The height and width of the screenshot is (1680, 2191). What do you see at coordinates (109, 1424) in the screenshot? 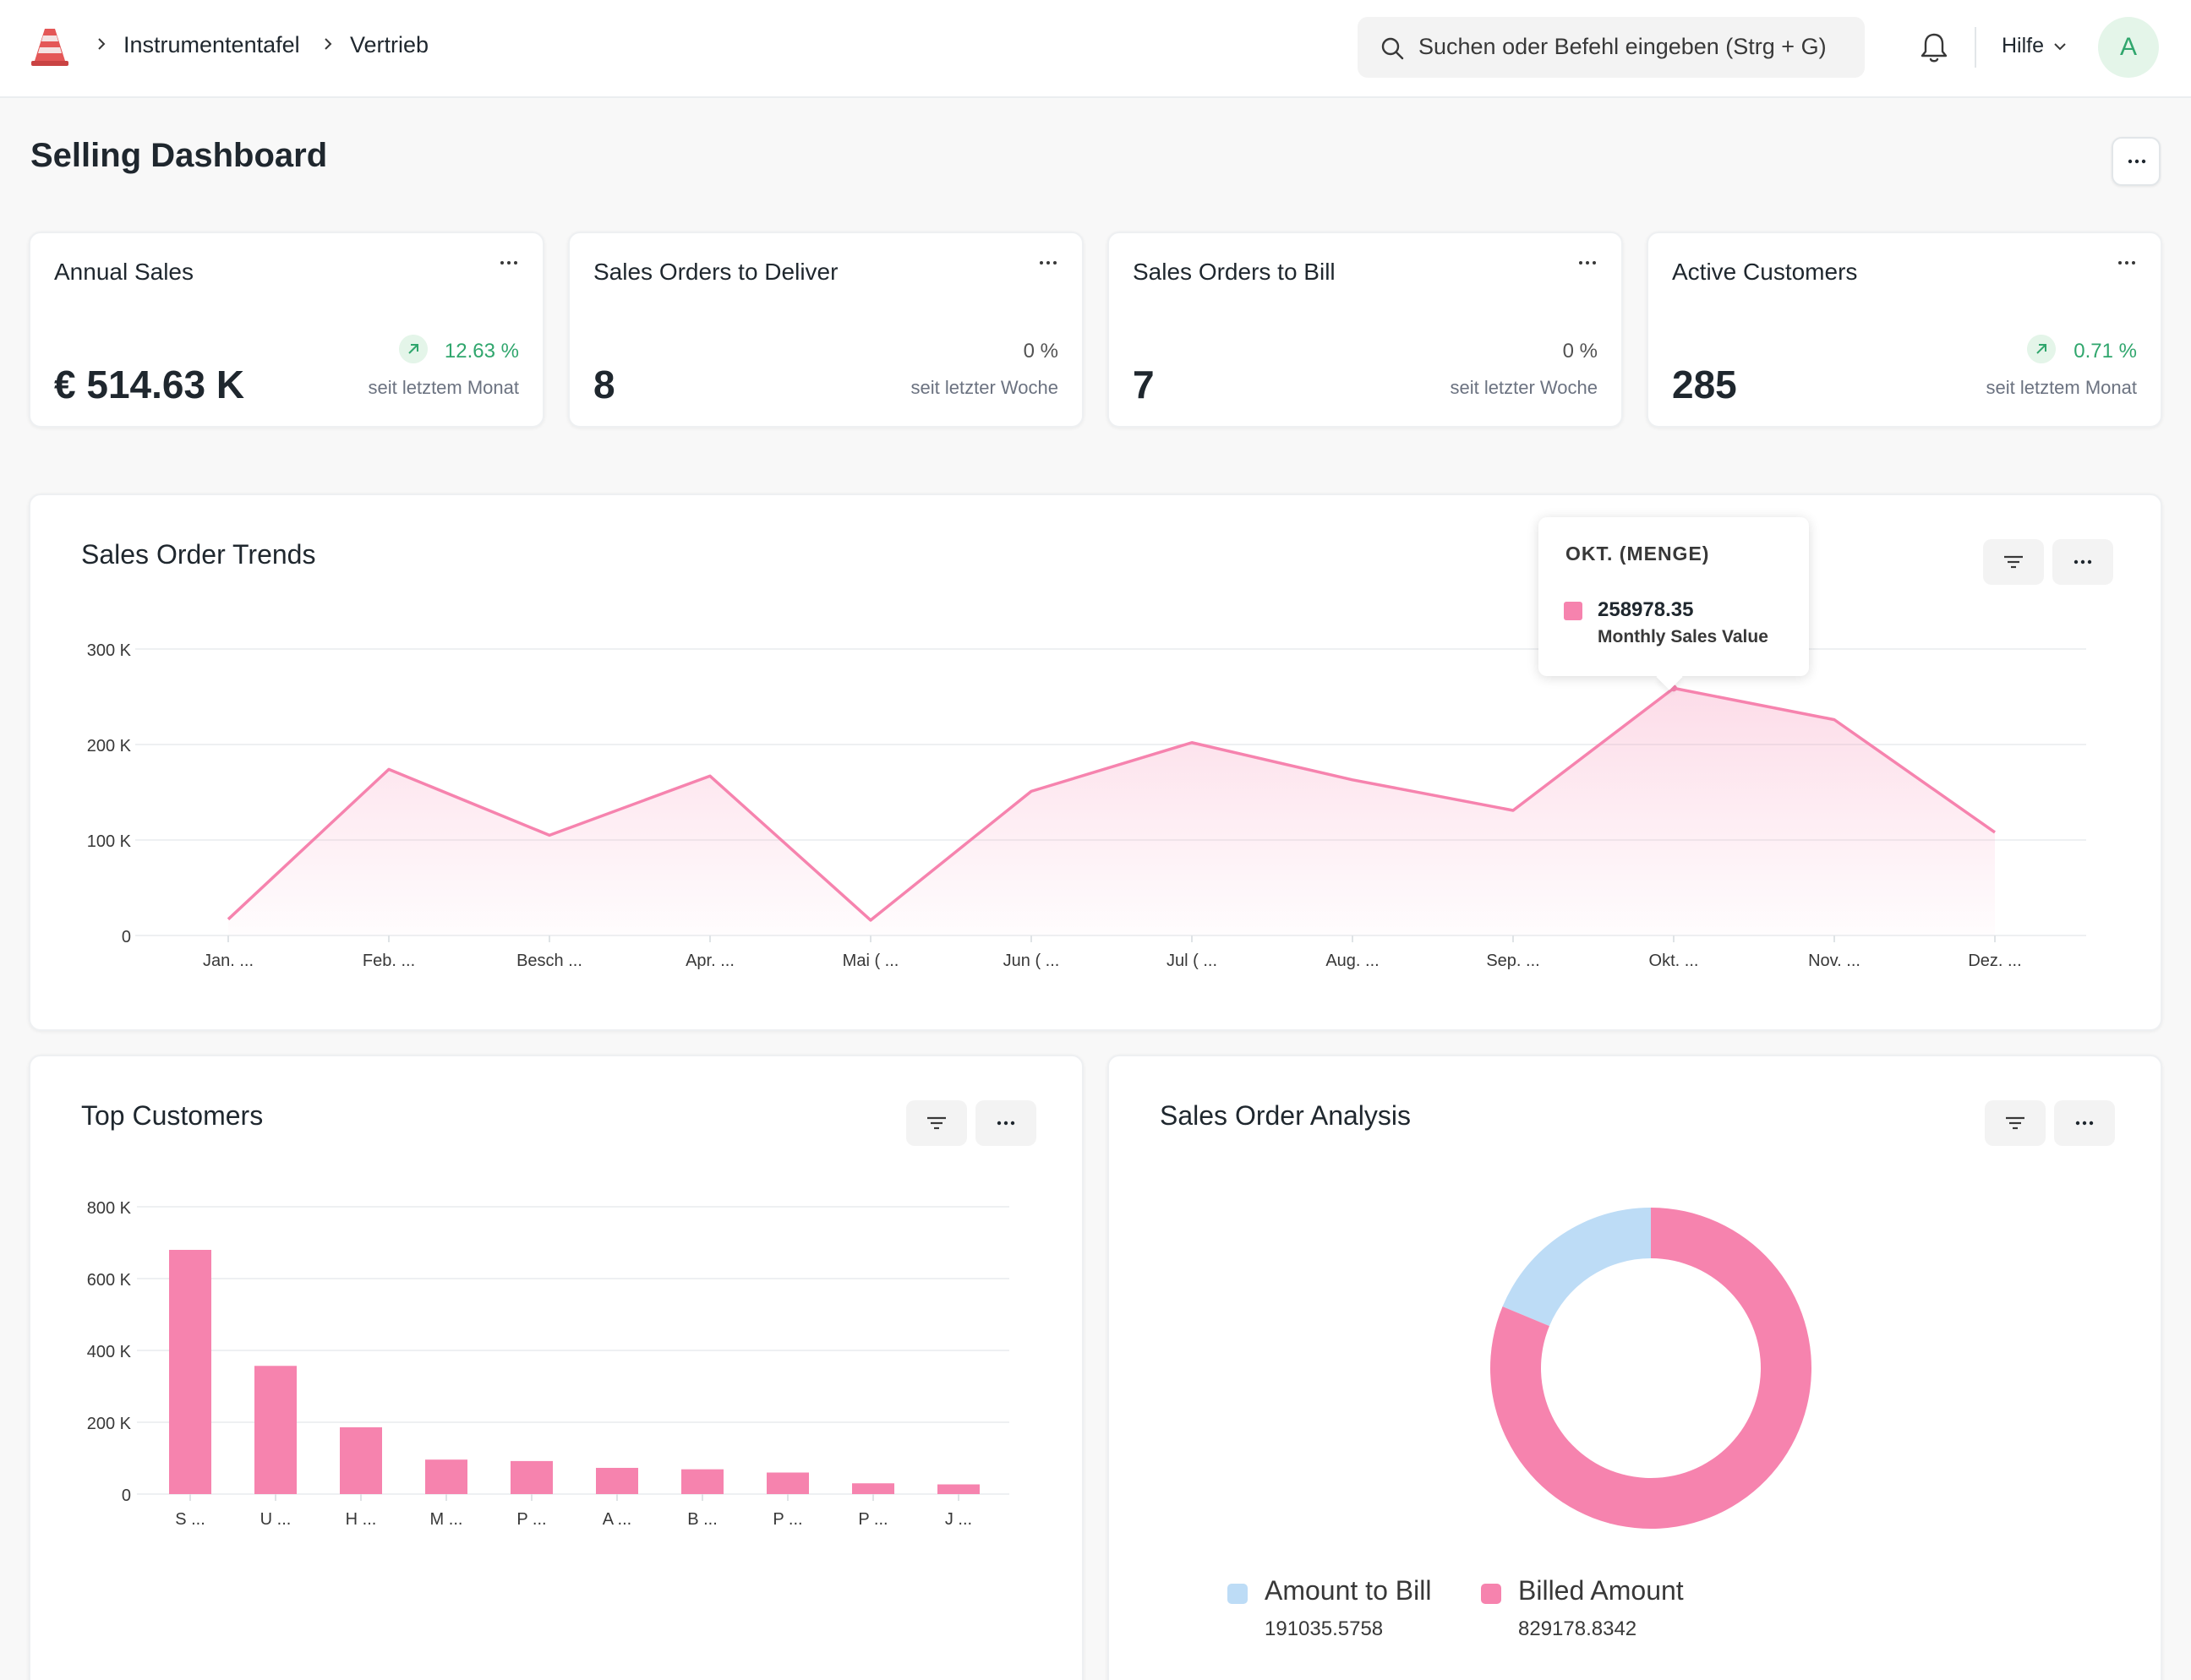
I see `y-tick-label: 200 K` at bounding box center [109, 1424].